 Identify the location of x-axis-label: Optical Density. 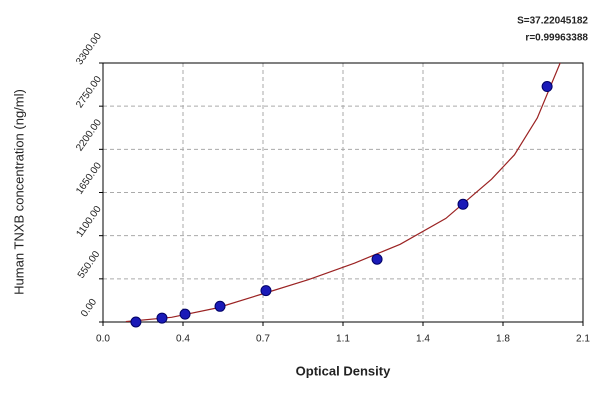
(343, 370).